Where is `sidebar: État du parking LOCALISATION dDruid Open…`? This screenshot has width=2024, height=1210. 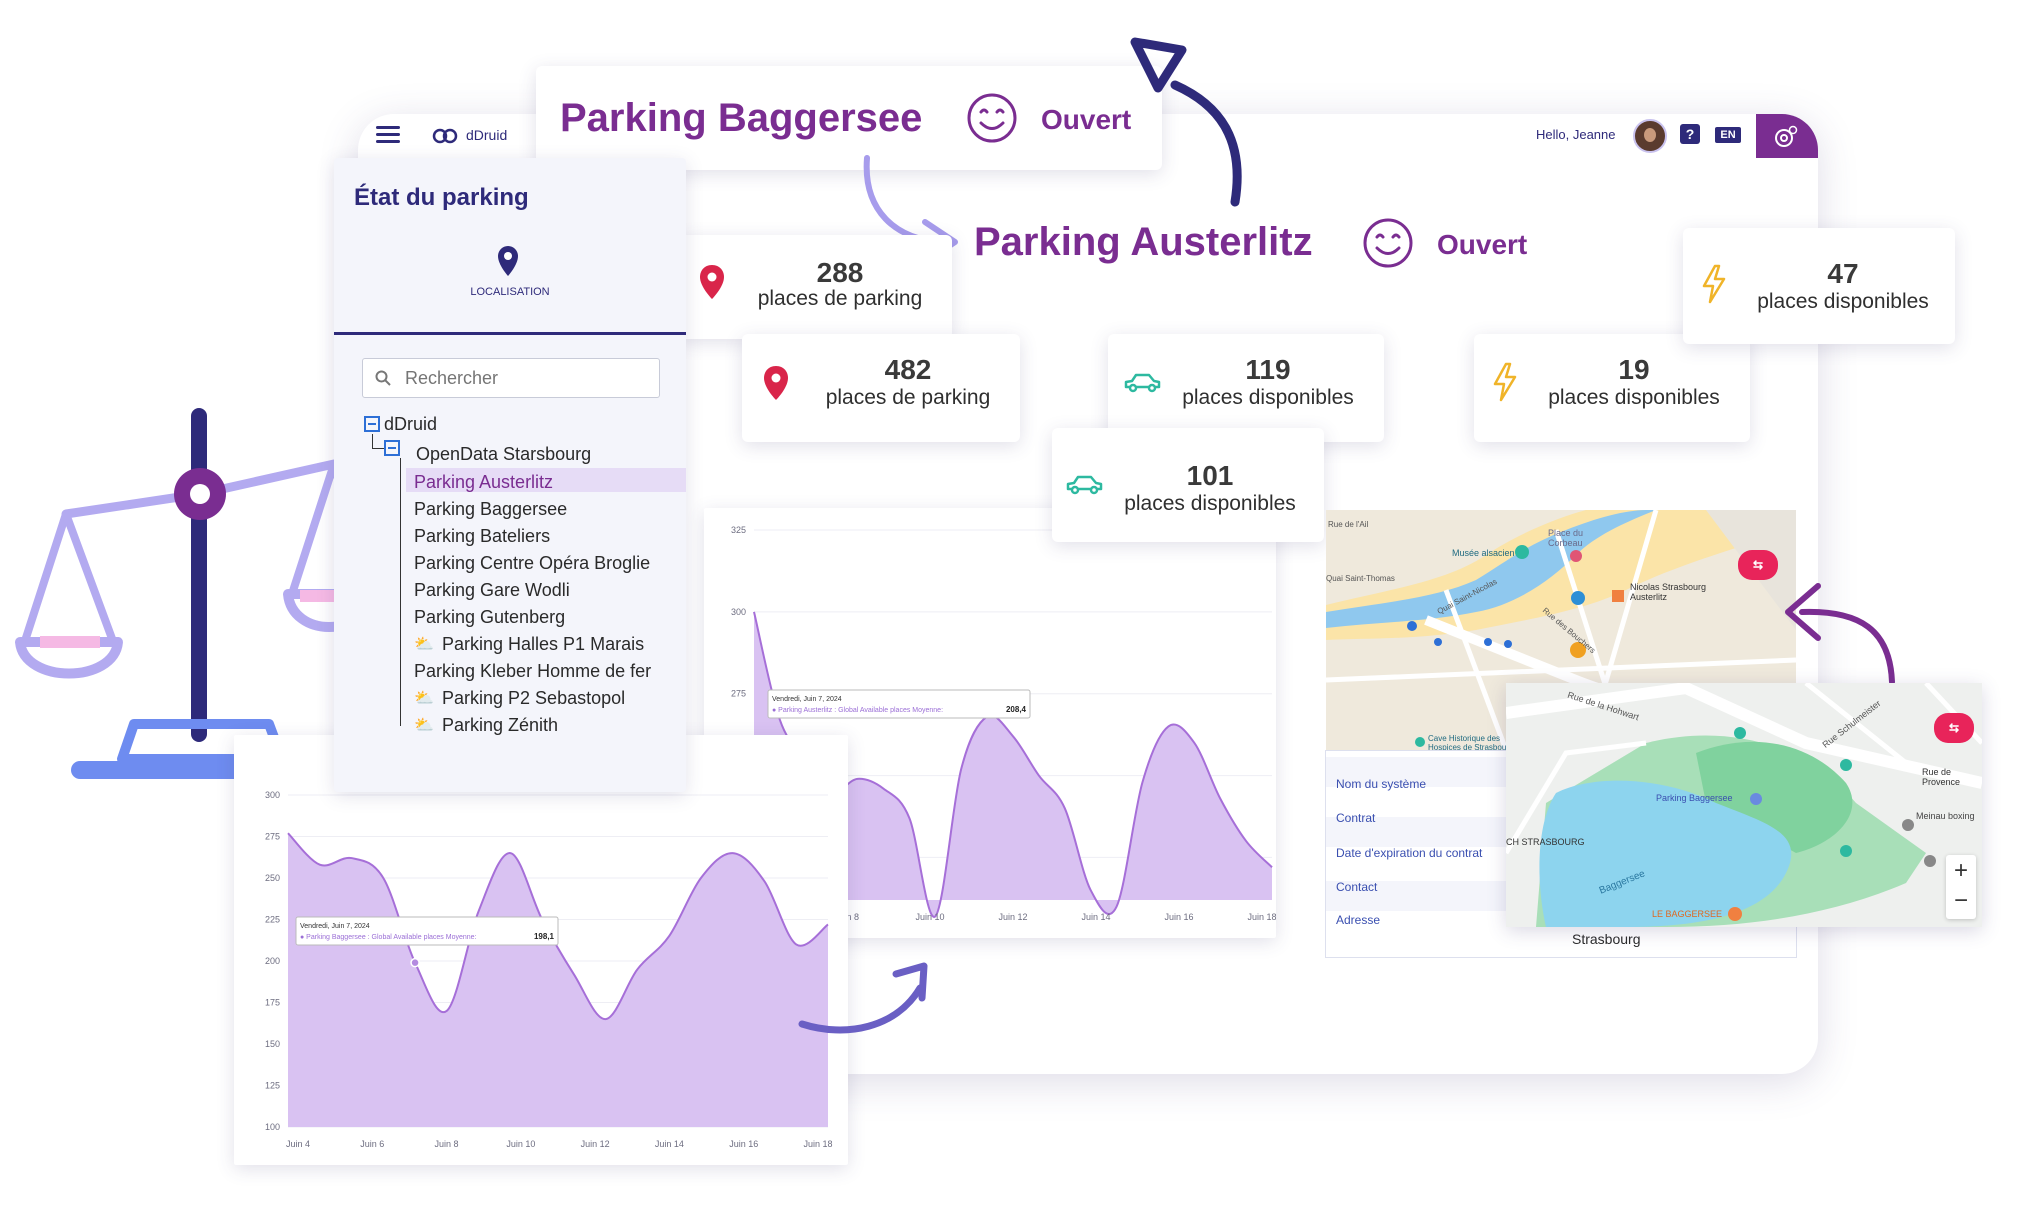
sidebar: État du parking LOCALISATION dDruid Open… is located at coordinates (510, 475).